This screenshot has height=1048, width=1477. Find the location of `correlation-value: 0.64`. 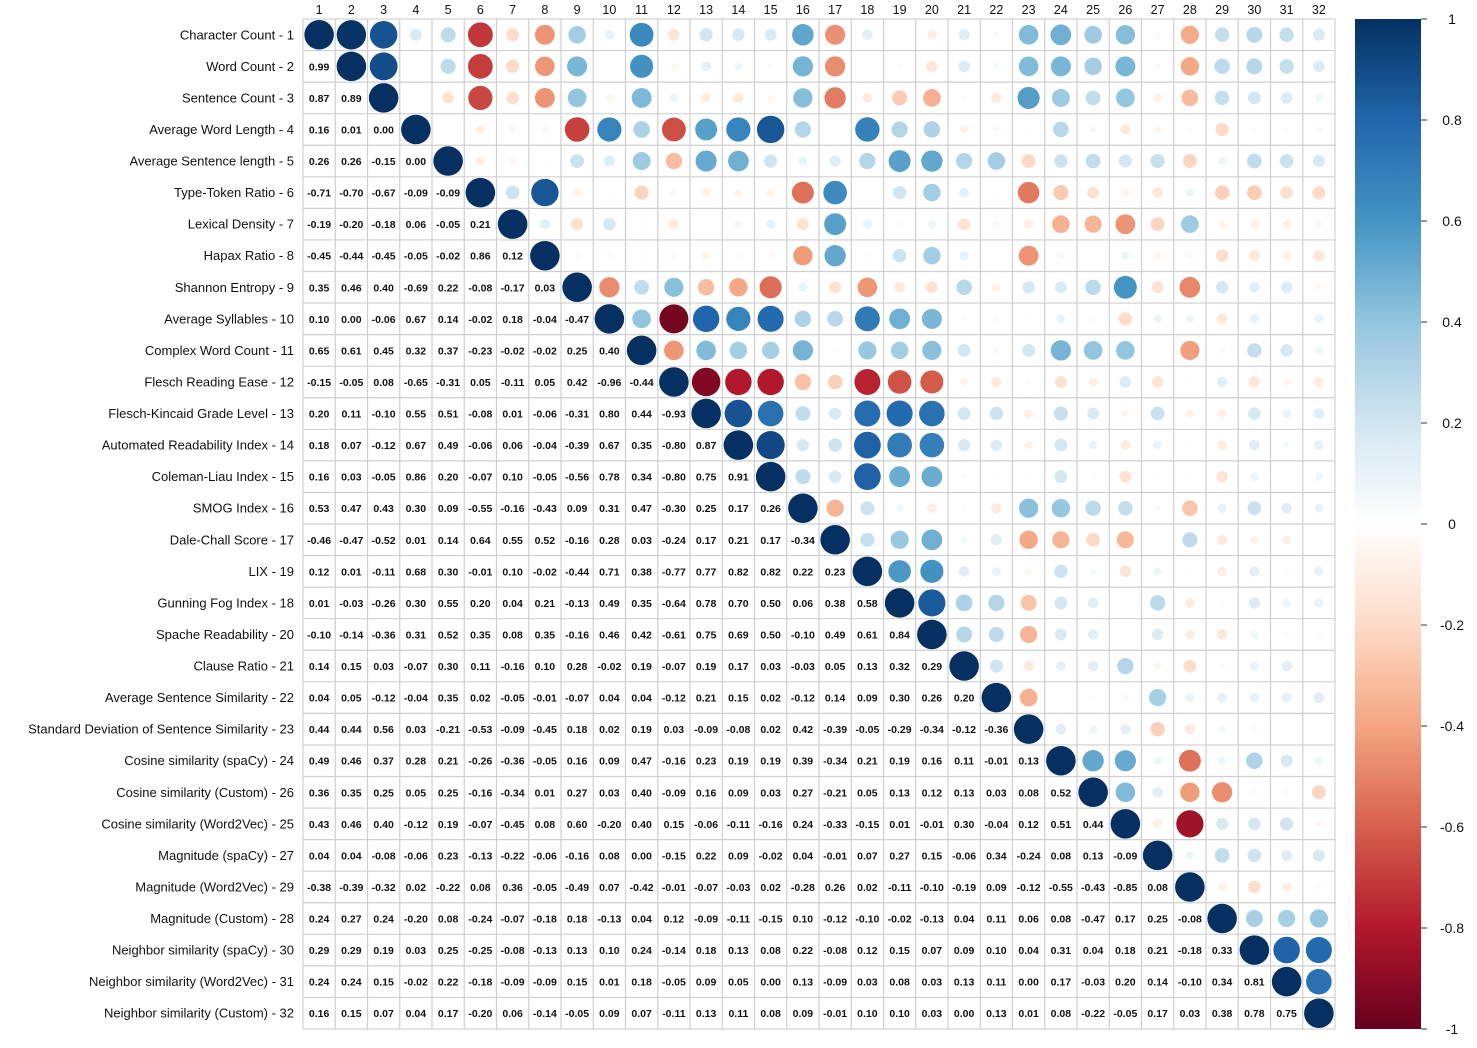

correlation-value: 0.64 is located at coordinates (480, 541).